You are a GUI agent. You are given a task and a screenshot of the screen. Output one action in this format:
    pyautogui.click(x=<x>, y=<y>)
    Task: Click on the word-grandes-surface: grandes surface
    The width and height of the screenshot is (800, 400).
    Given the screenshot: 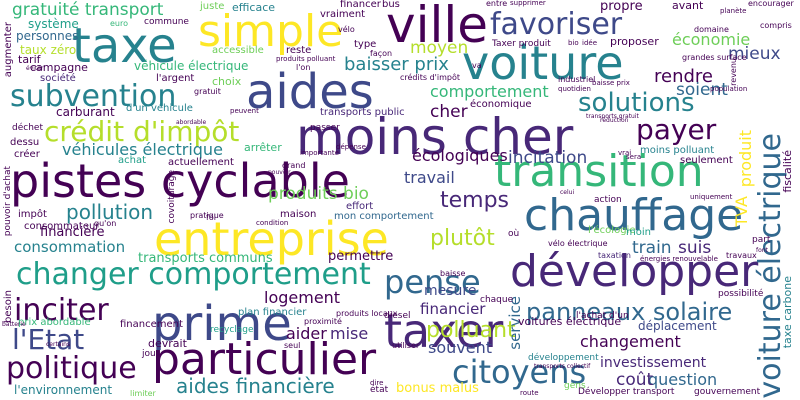 What is the action you would take?
    pyautogui.click(x=714, y=57)
    